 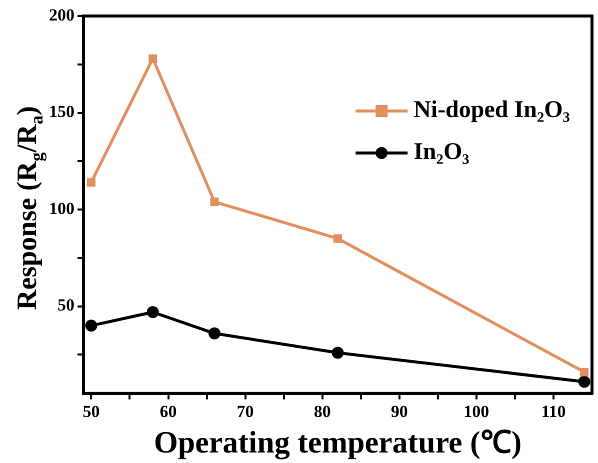 I want to click on legend-label: In₂O₃, so click(x=442, y=152).